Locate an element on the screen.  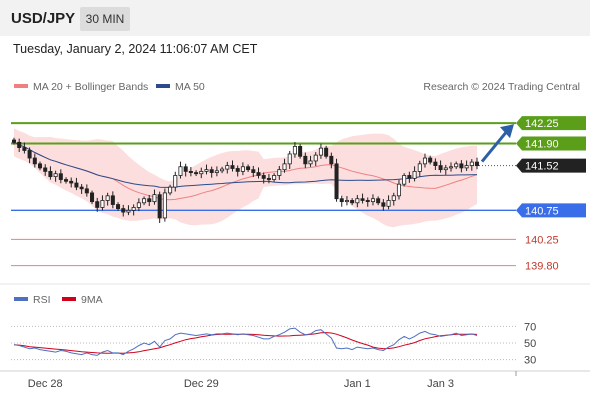
timeframe-badge: 30 MIN is located at coordinates (105, 19).